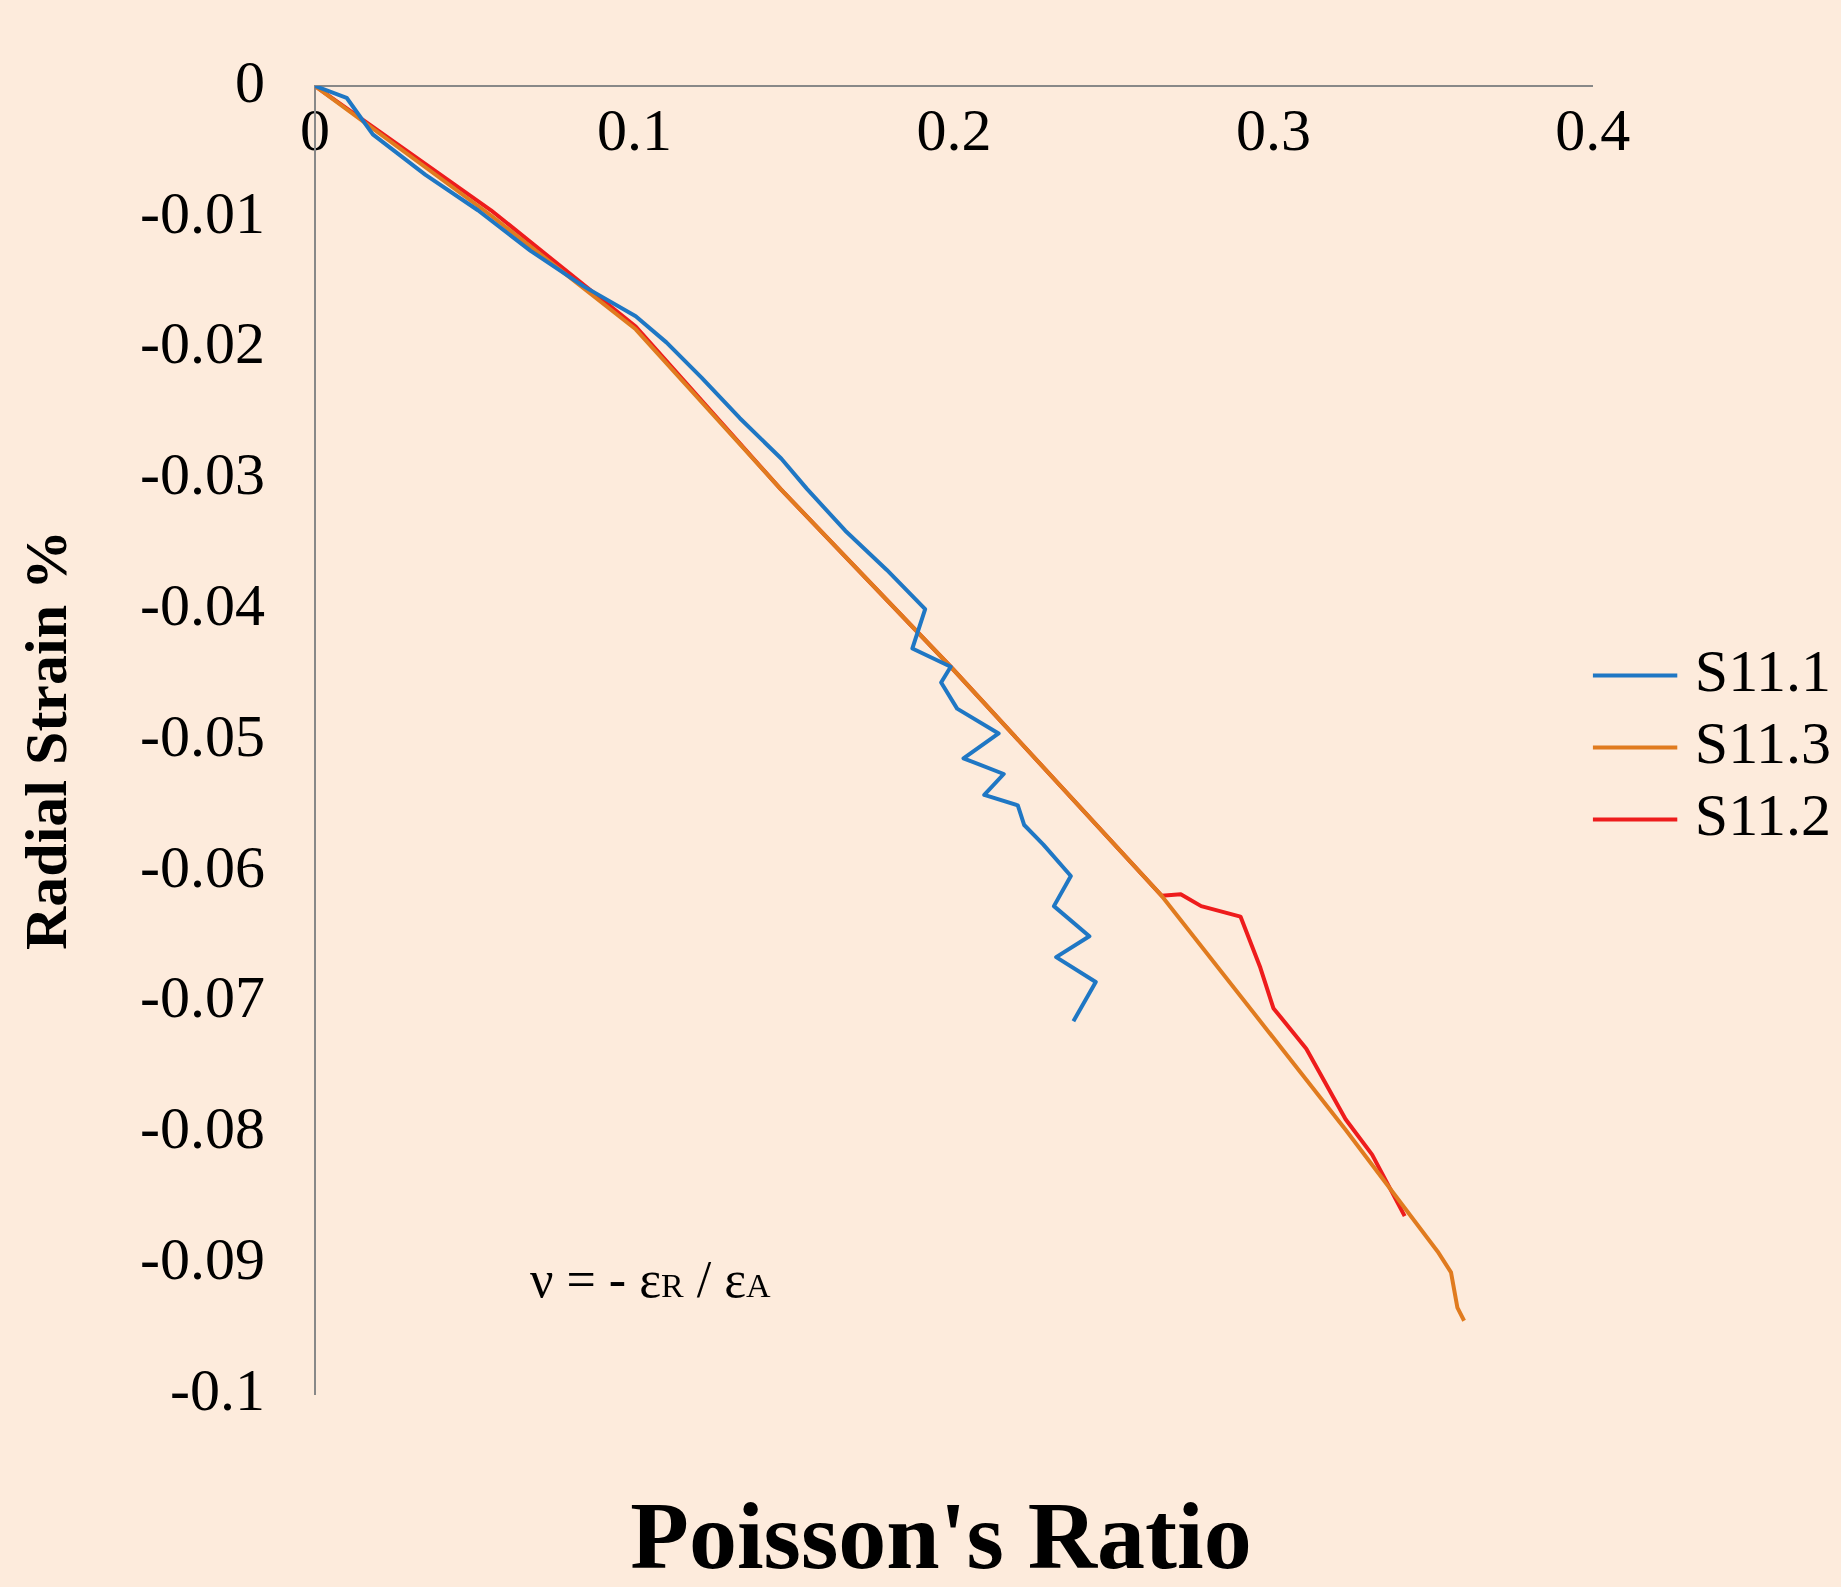  I want to click on x-axis-title: Poisson's Ratio, so click(941, 1534).